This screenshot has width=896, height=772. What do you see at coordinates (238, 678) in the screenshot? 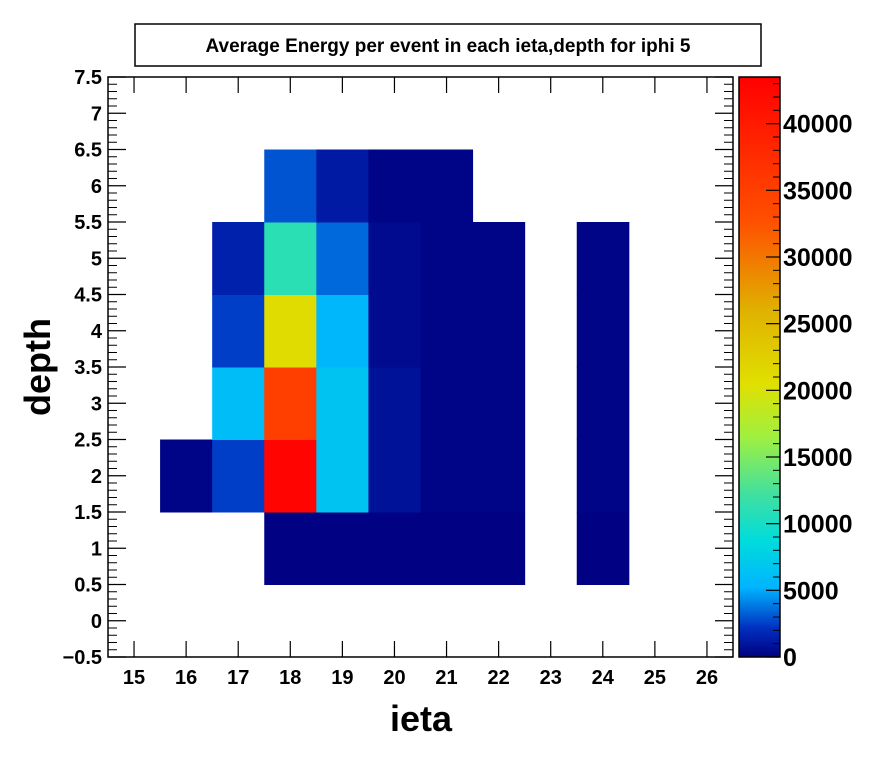
I see `x-tick-label: 17` at bounding box center [238, 678].